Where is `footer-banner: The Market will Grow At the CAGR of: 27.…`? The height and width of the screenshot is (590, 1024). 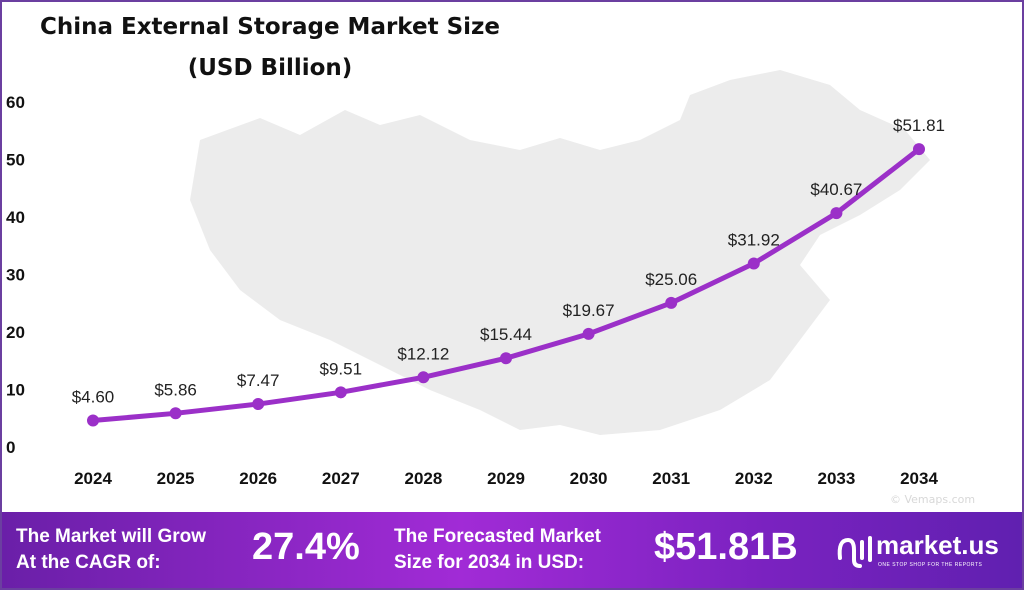
footer-banner: The Market will Grow At the CAGR of: 27.… is located at coordinates (512, 550).